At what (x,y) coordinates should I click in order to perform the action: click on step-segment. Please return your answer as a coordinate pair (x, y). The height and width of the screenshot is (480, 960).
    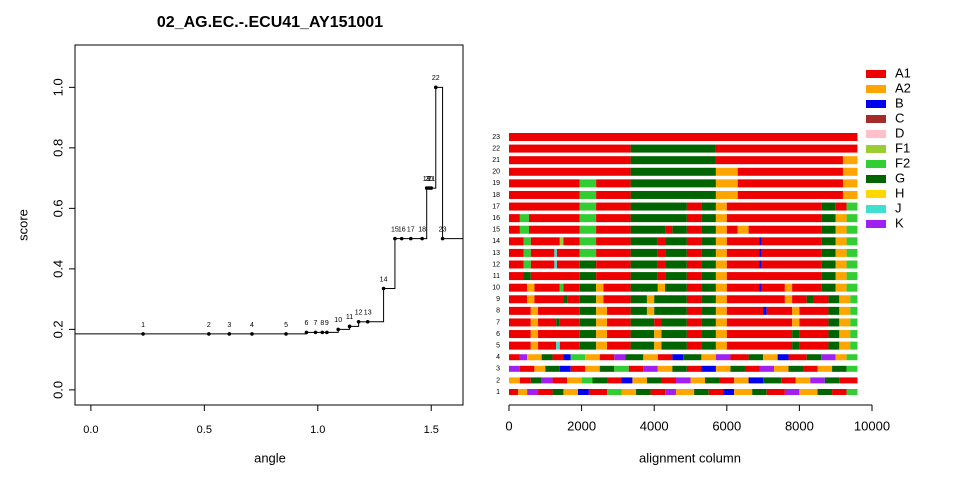
    Looking at the image, I should click on (434, 138).